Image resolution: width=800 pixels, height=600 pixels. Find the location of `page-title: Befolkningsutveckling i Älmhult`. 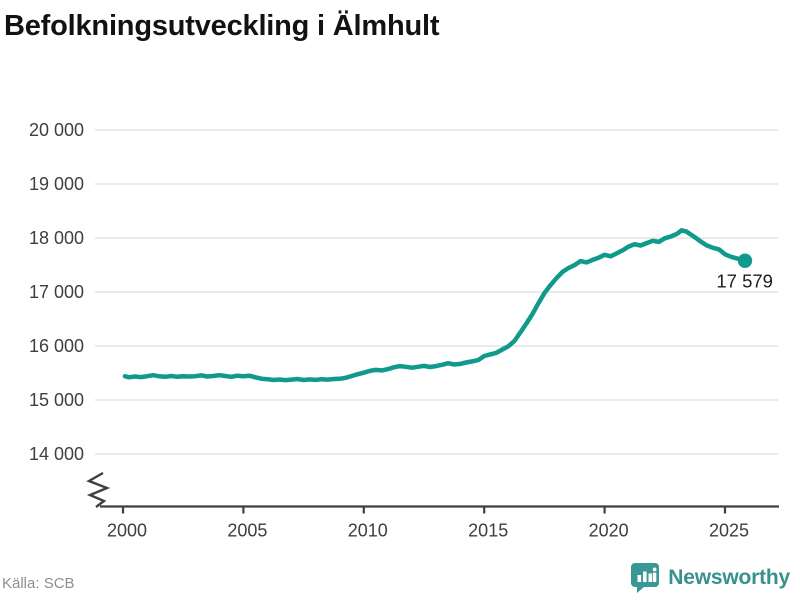

page-title: Befolkningsutveckling i Älmhult is located at coordinates (222, 26).